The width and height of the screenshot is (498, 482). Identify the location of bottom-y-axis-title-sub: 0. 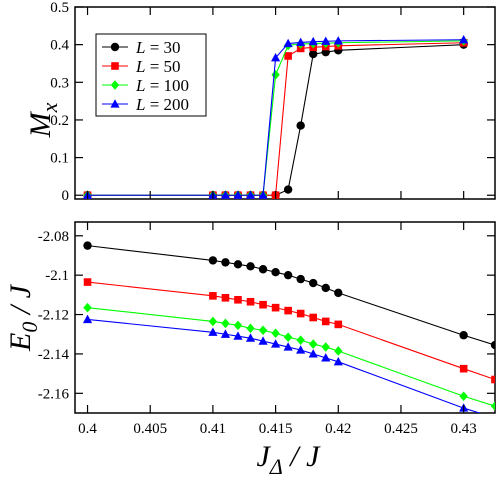
(29, 327).